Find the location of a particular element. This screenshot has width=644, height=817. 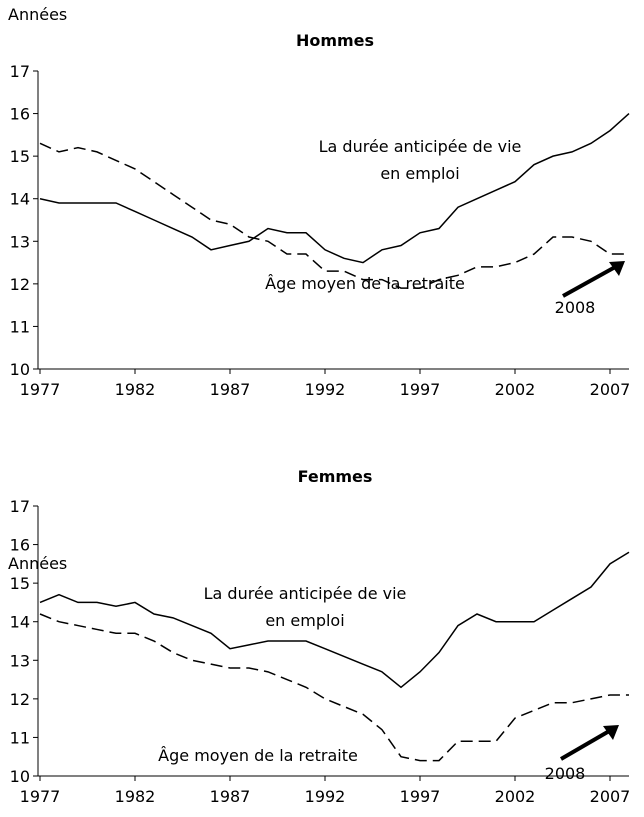

chart-title: Femmes is located at coordinates (335, 476).